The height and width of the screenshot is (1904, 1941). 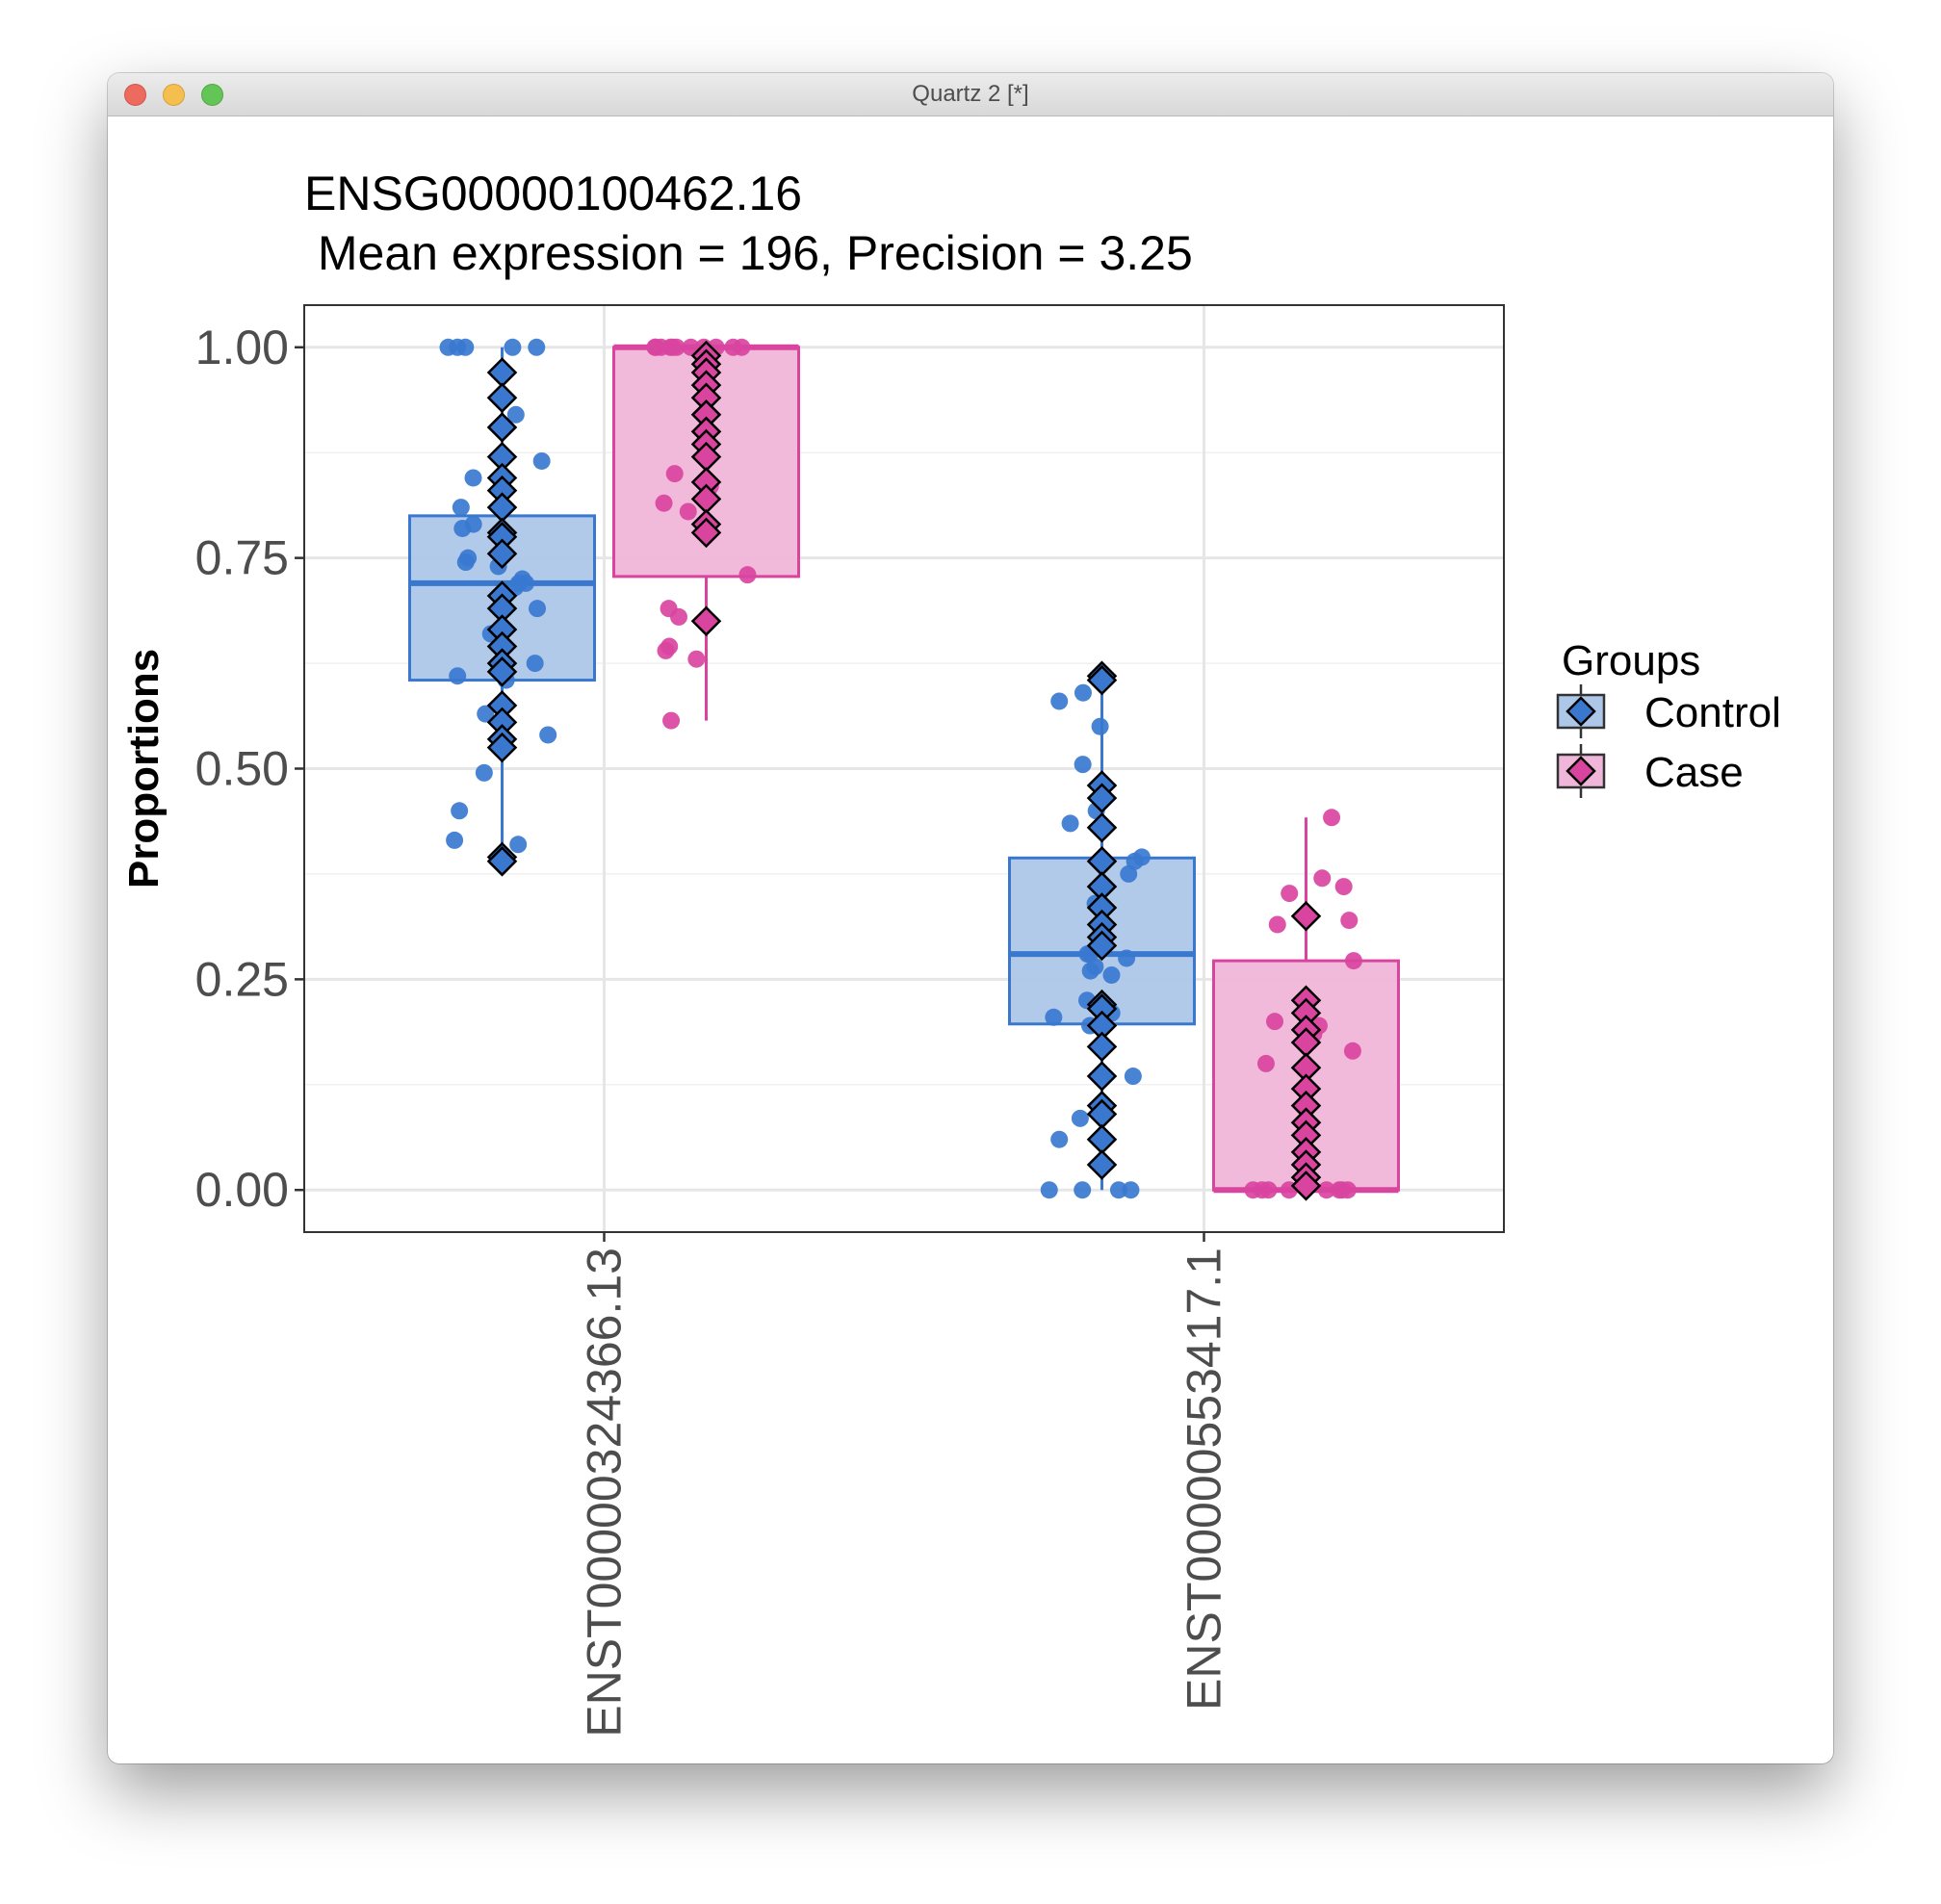 What do you see at coordinates (242, 769) in the screenshot?
I see `y-tick-label: 0.50` at bounding box center [242, 769].